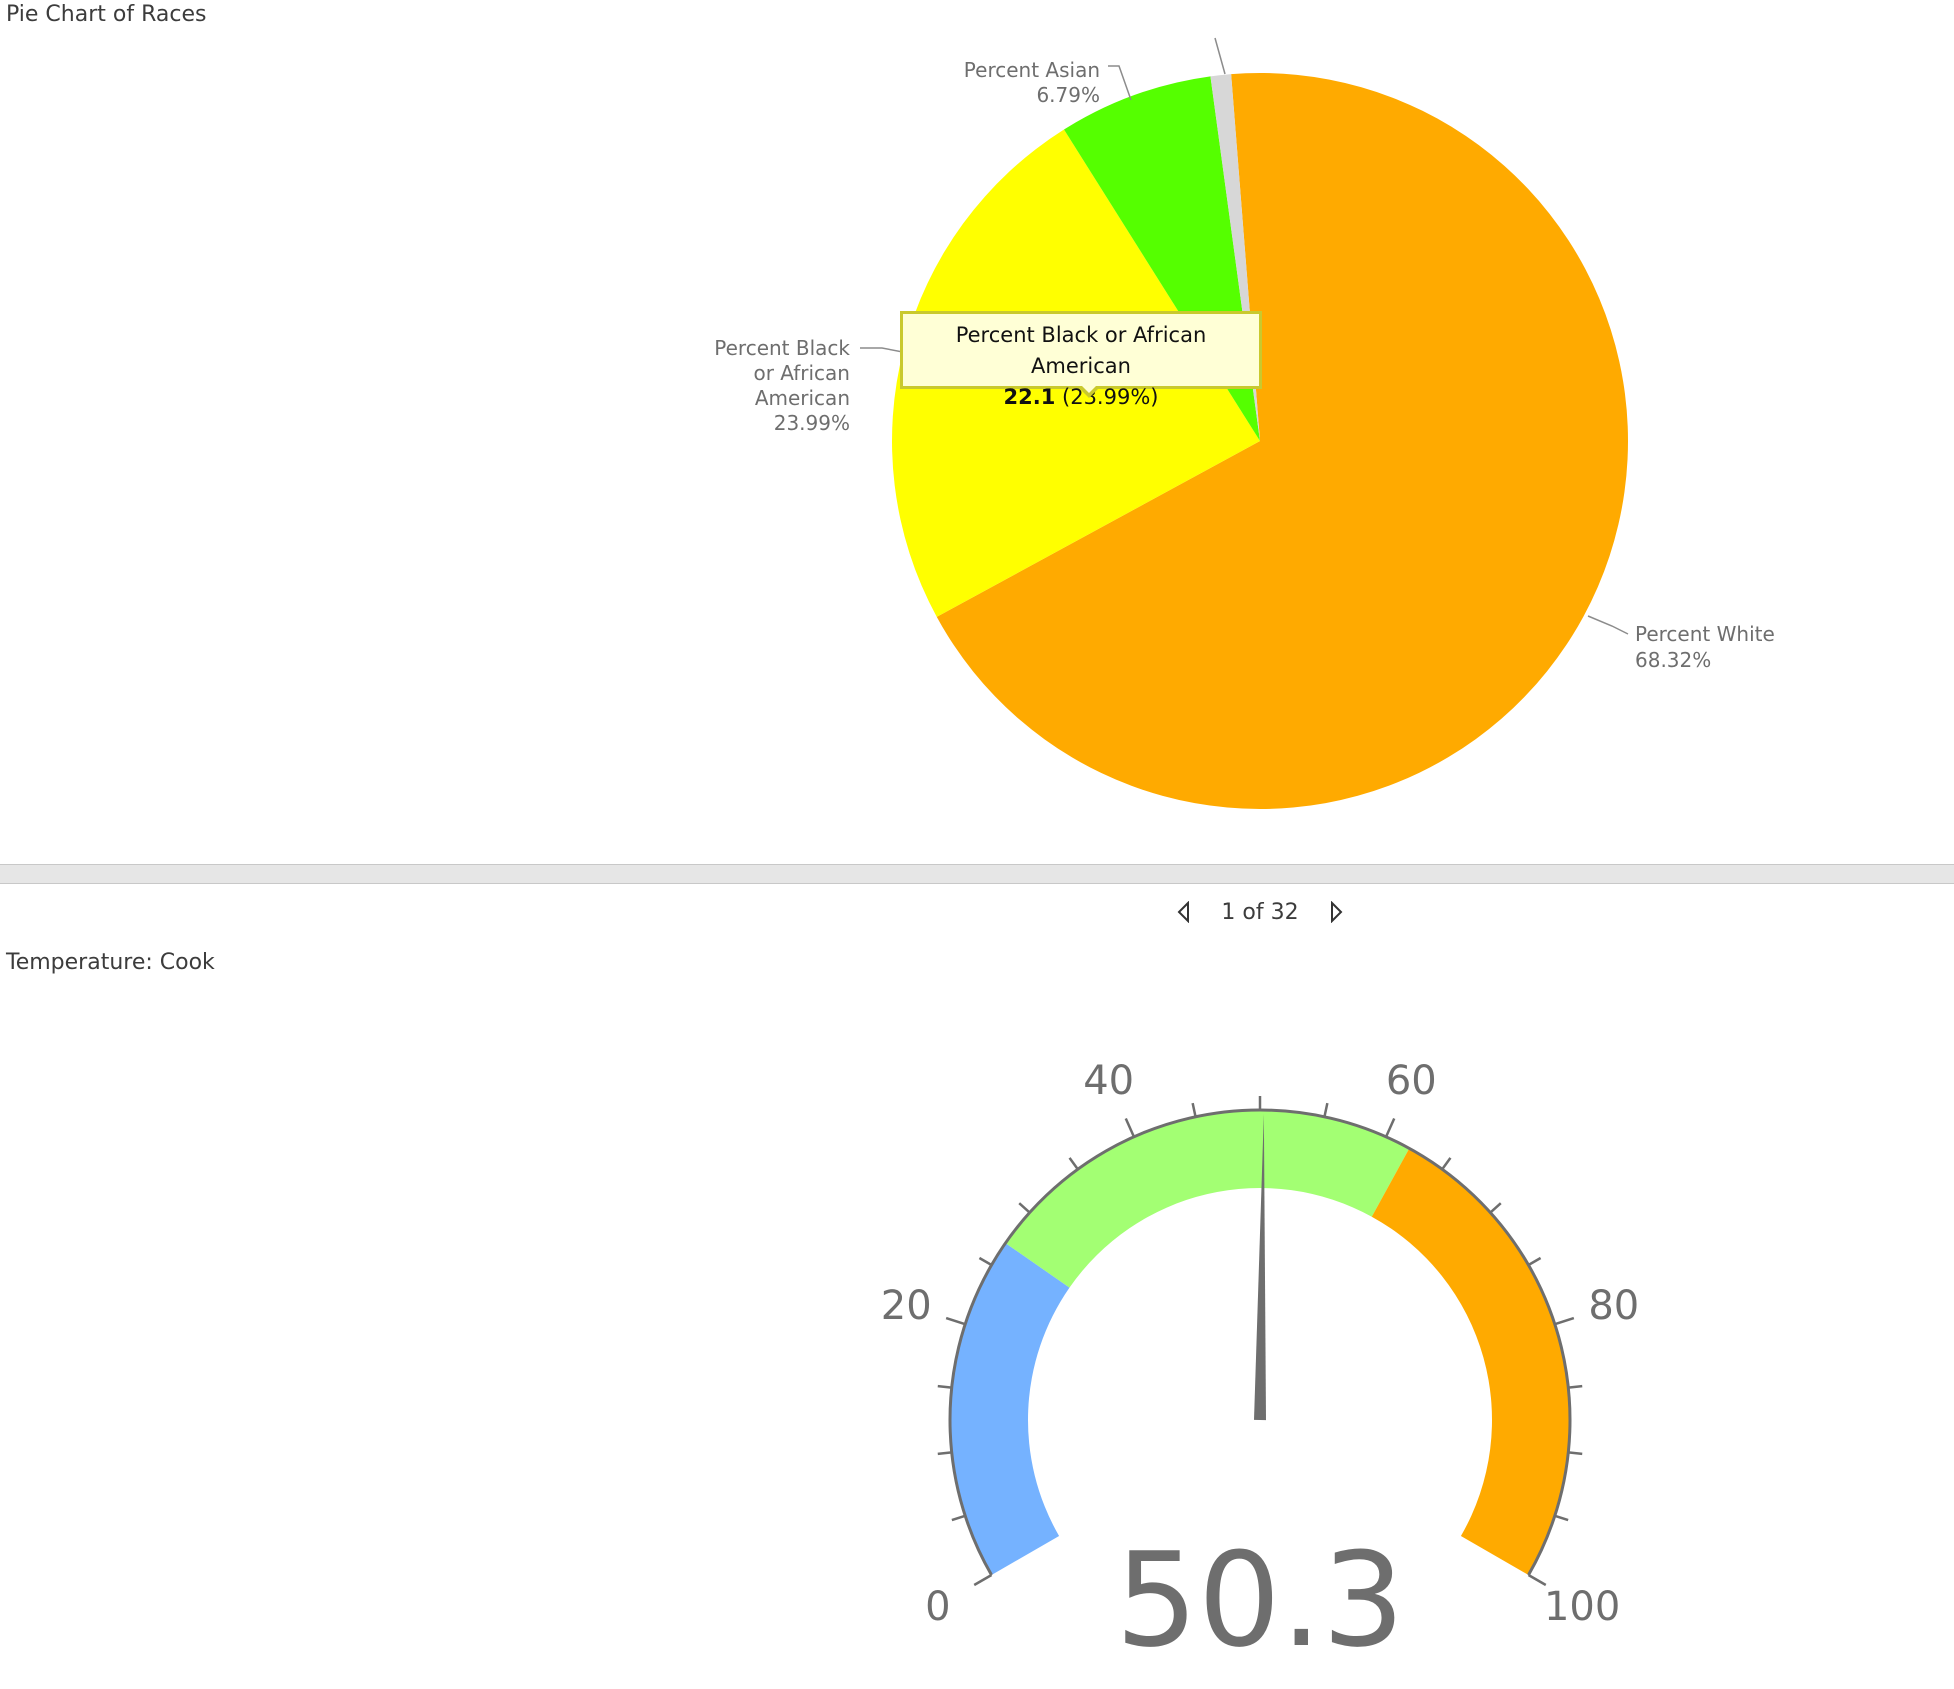 This screenshot has height=1689, width=1954. What do you see at coordinates (1582, 1607) in the screenshot?
I see `gauge-tick-label-100: 100` at bounding box center [1582, 1607].